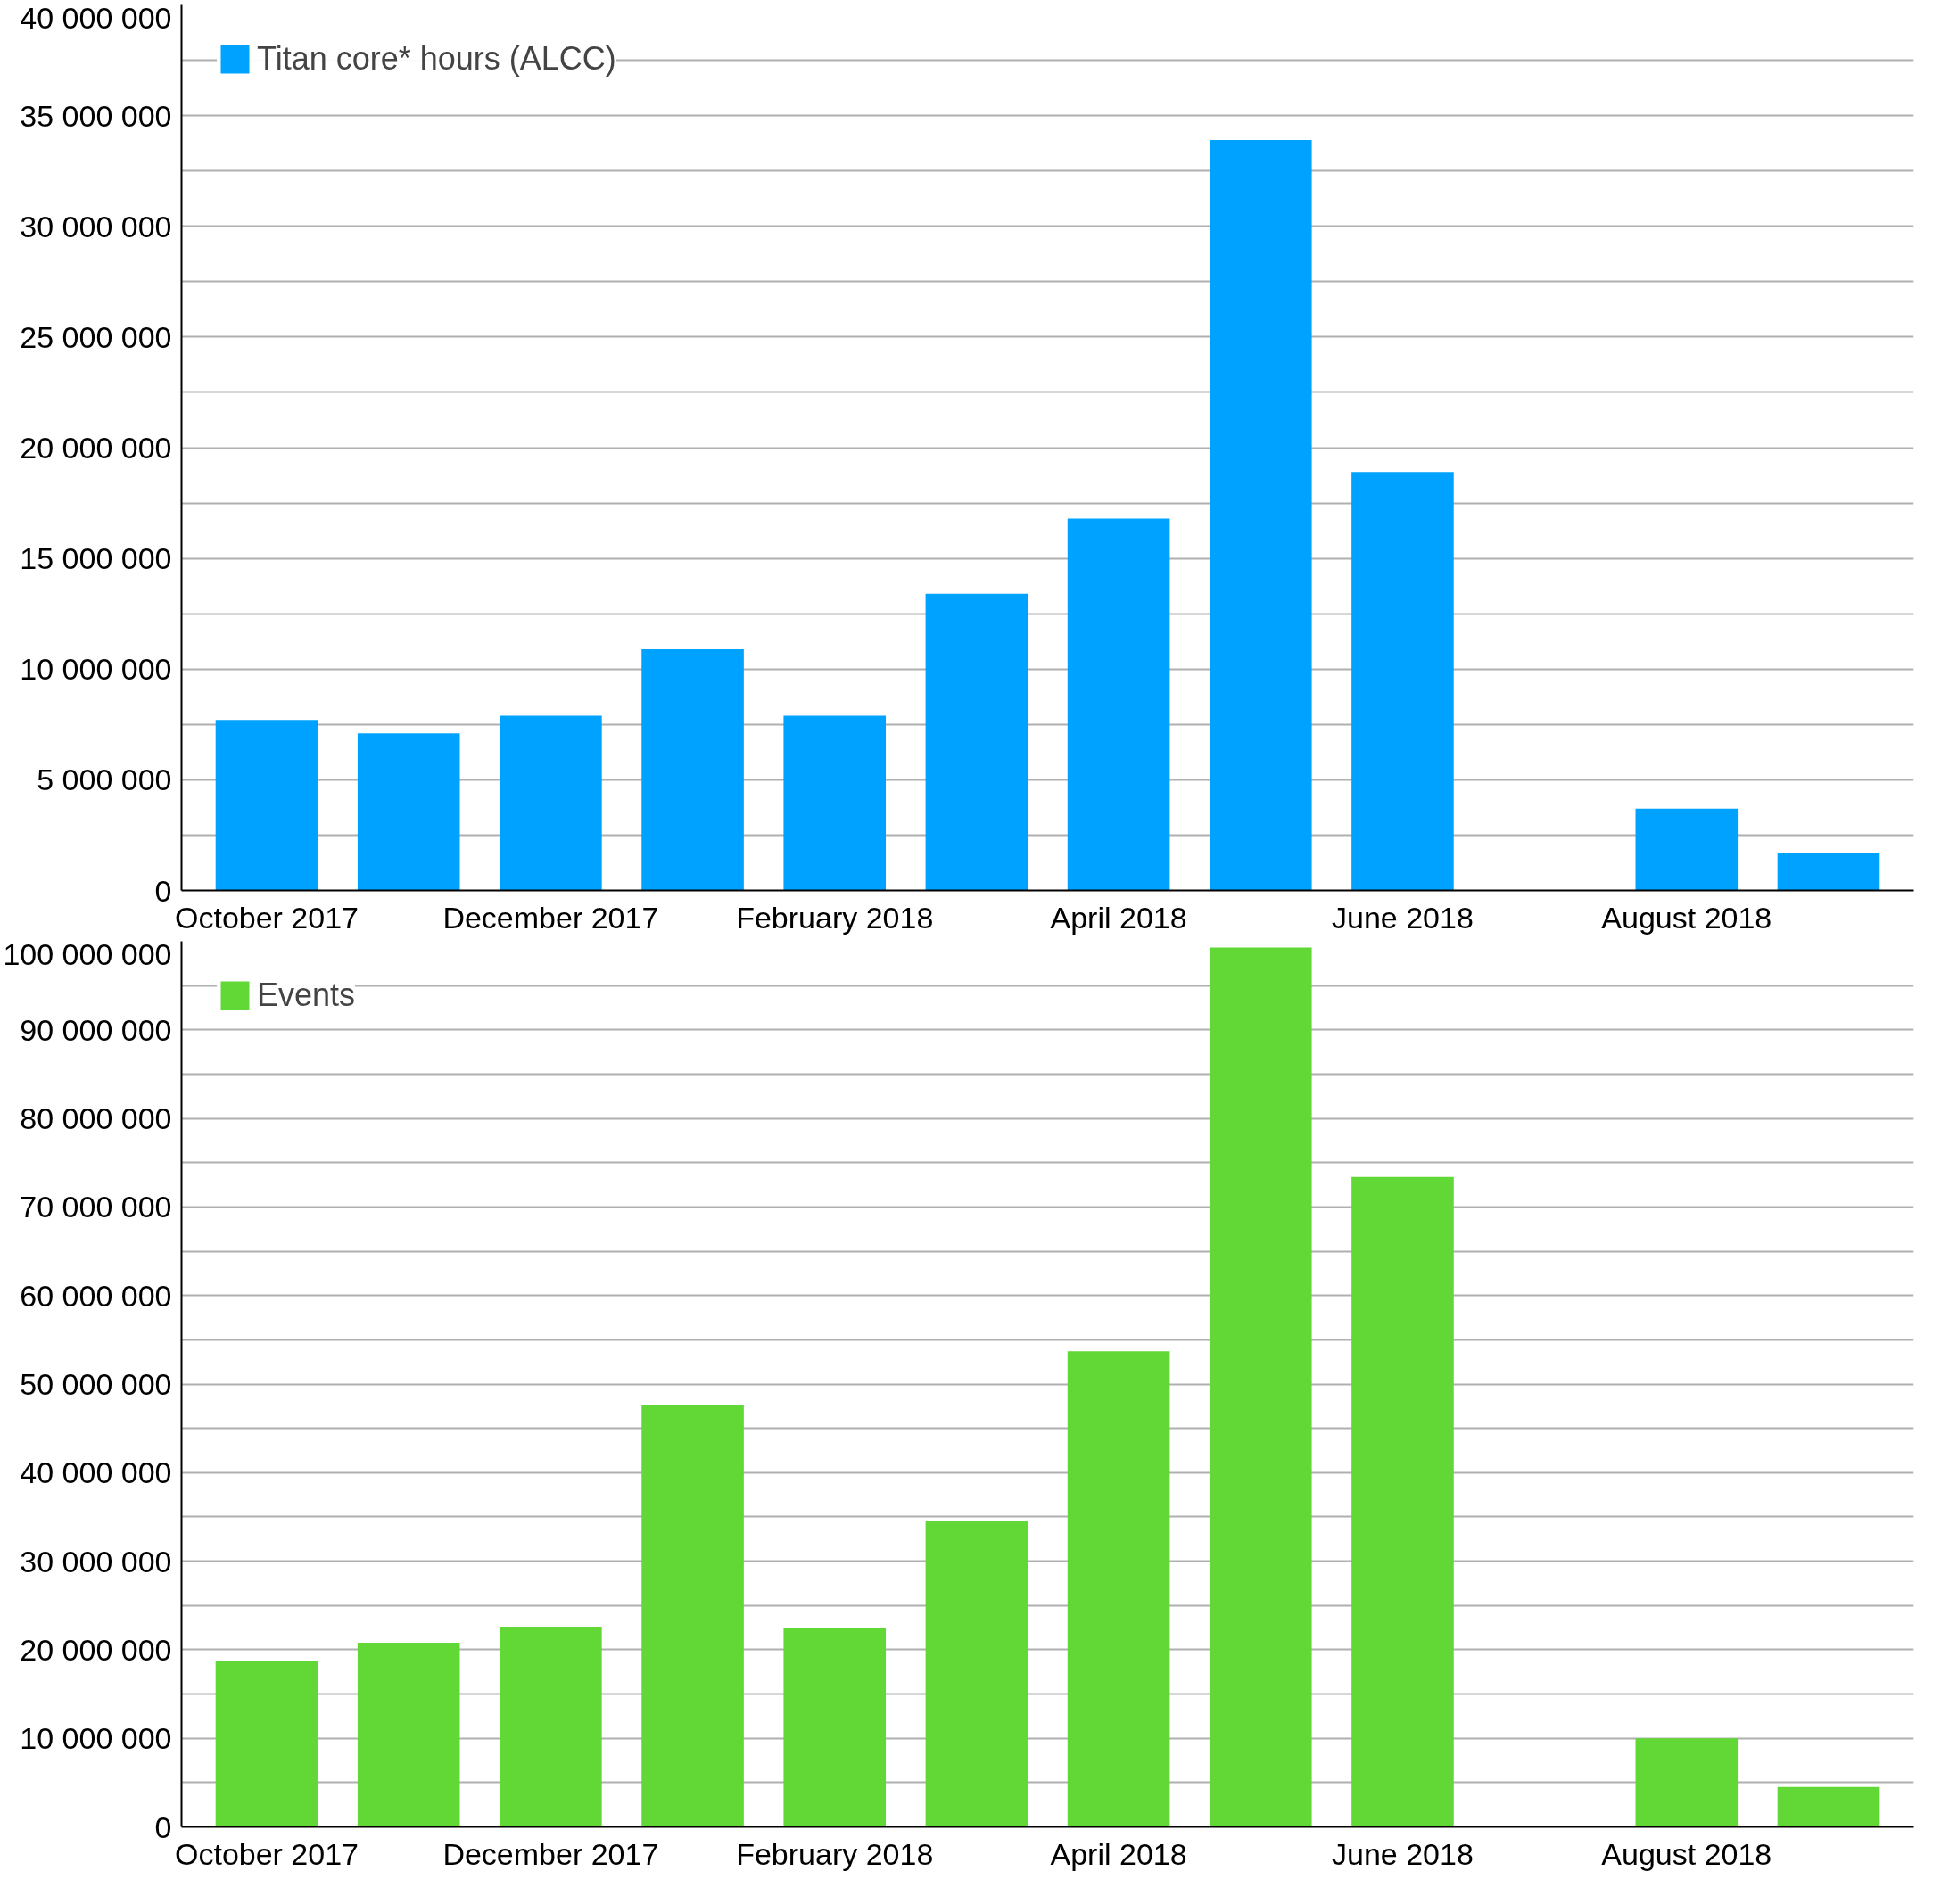 The image size is (1941, 1904). I want to click on y-tick-label: 35 000 000, so click(96, 115).